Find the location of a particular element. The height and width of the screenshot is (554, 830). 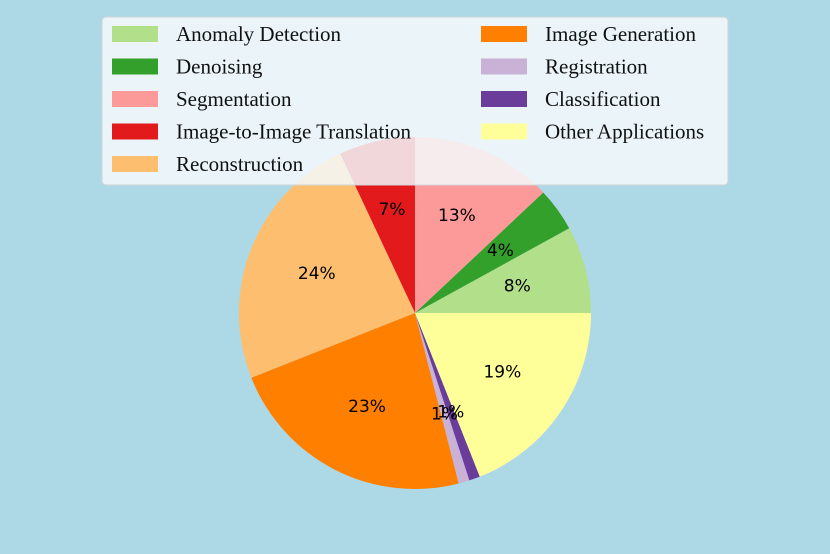

pie-slice-anomaly-detection is located at coordinates (503, 270).